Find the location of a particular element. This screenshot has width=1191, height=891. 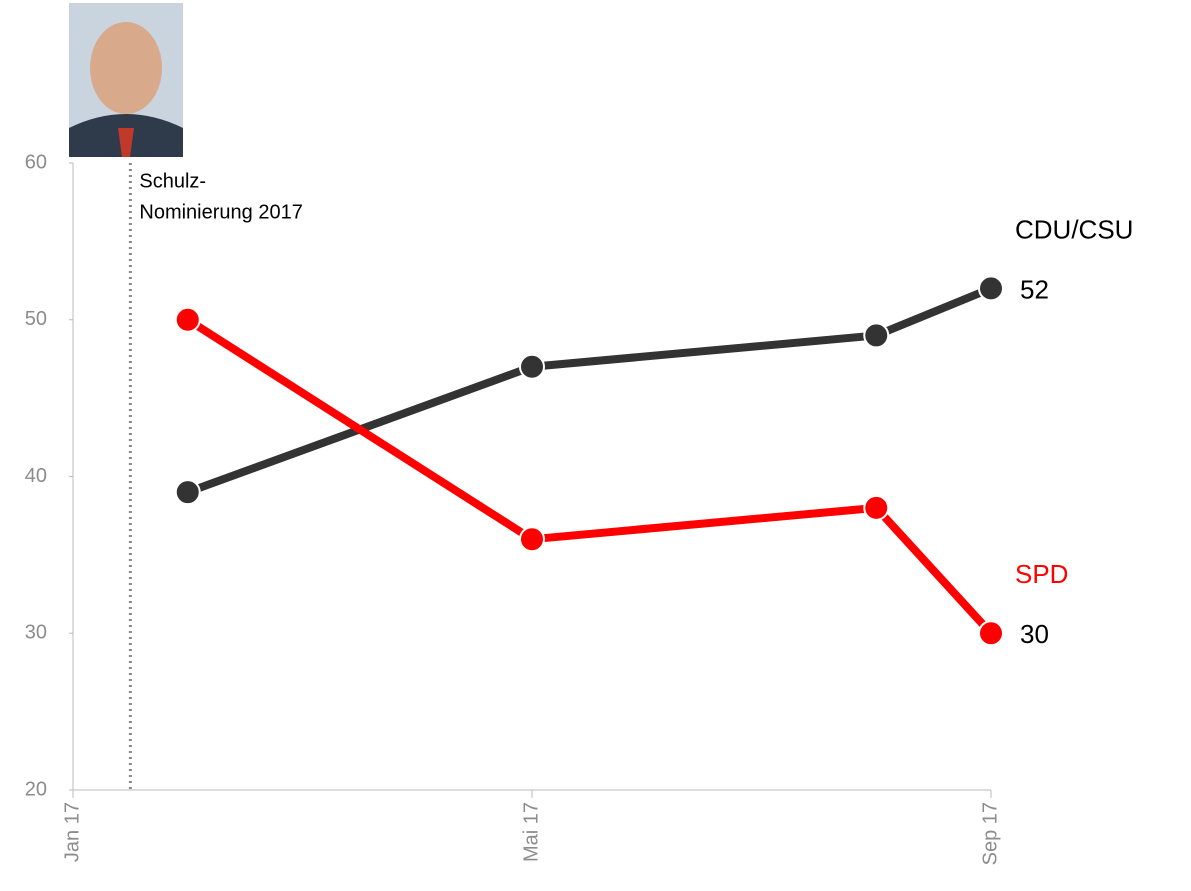

annotation-text: Nominierung 2017 is located at coordinates (220, 212).